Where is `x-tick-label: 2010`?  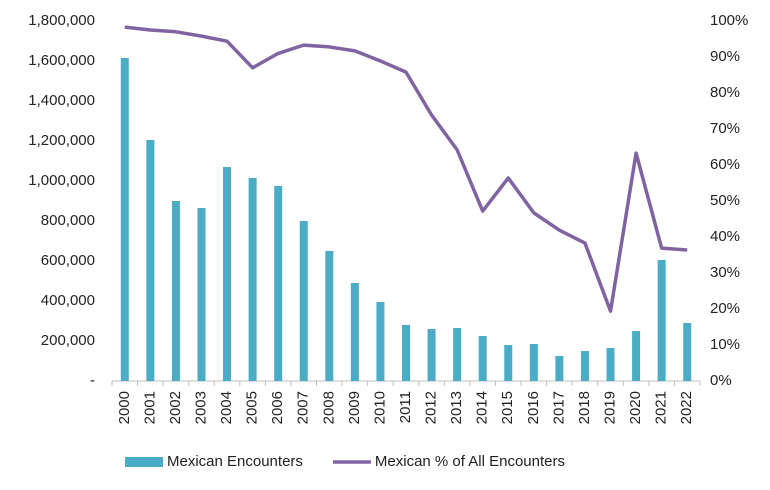 x-tick-label: 2010 is located at coordinates (379, 407).